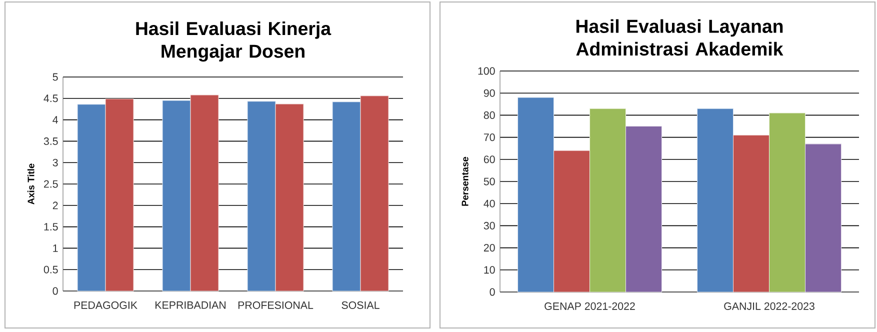 The width and height of the screenshot is (877, 332). What do you see at coordinates (489, 248) in the screenshot?
I see `y-tick-label: 20` at bounding box center [489, 248].